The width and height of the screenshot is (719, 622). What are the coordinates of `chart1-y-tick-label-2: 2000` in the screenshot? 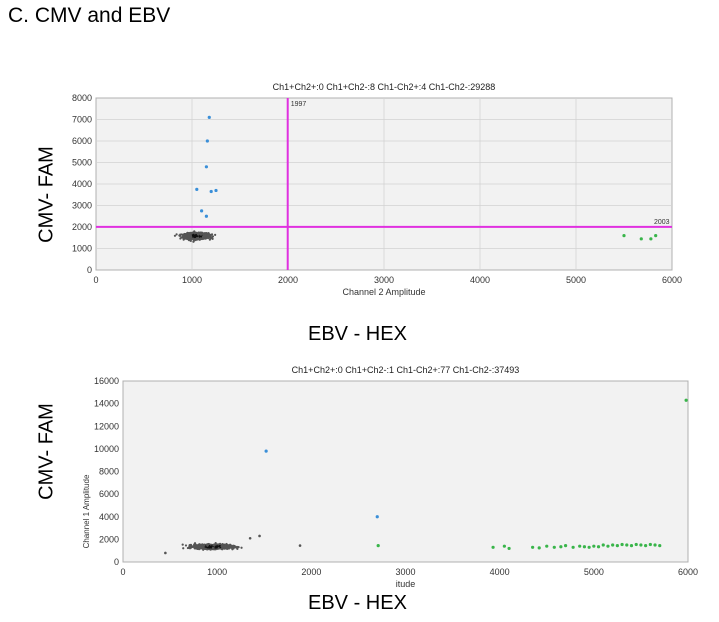 It's located at (82, 227).